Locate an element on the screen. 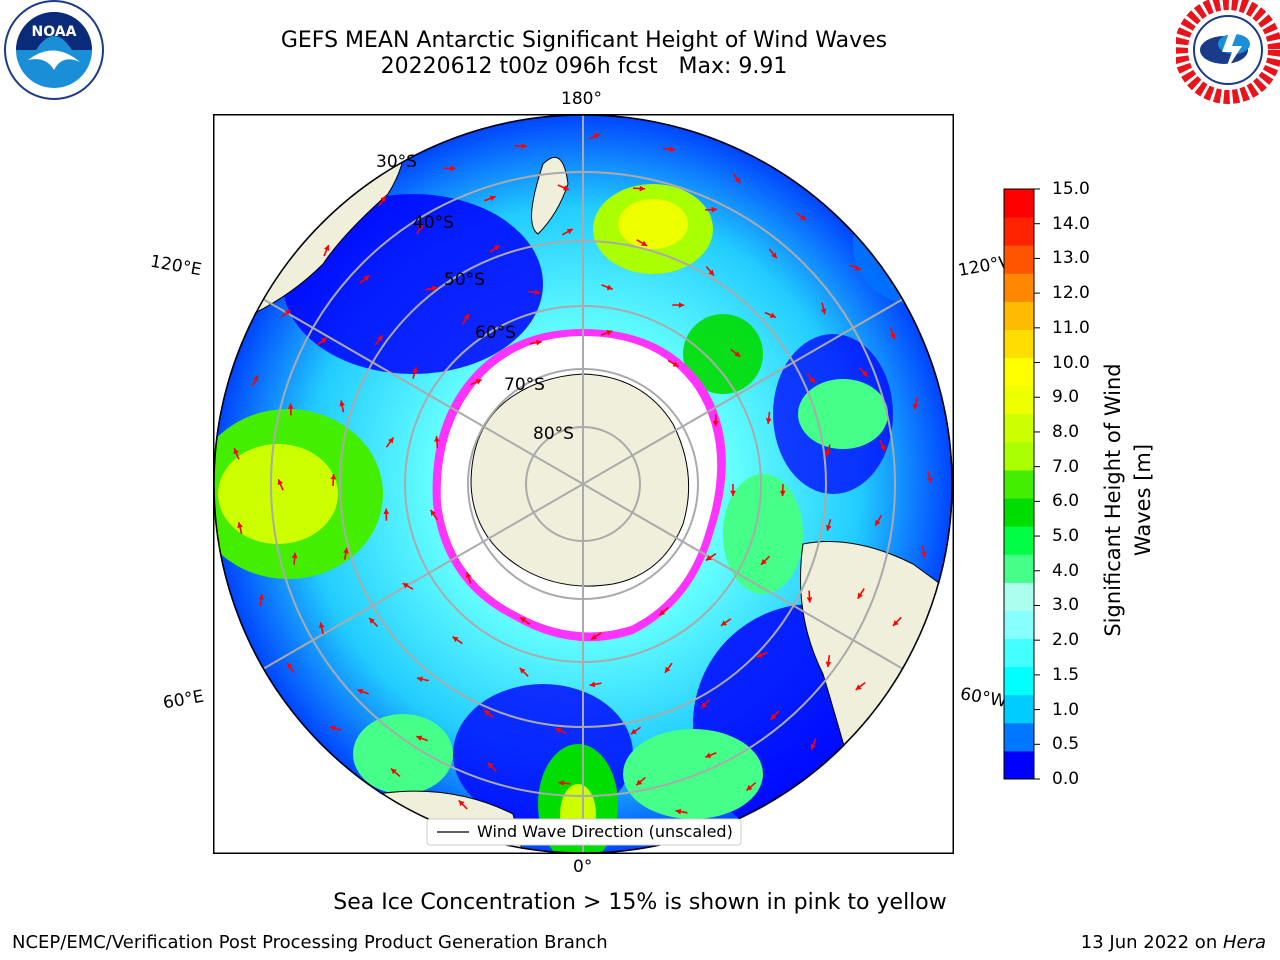 The image size is (1280, 960). lat-label-30s: 30°S is located at coordinates (396, 162).